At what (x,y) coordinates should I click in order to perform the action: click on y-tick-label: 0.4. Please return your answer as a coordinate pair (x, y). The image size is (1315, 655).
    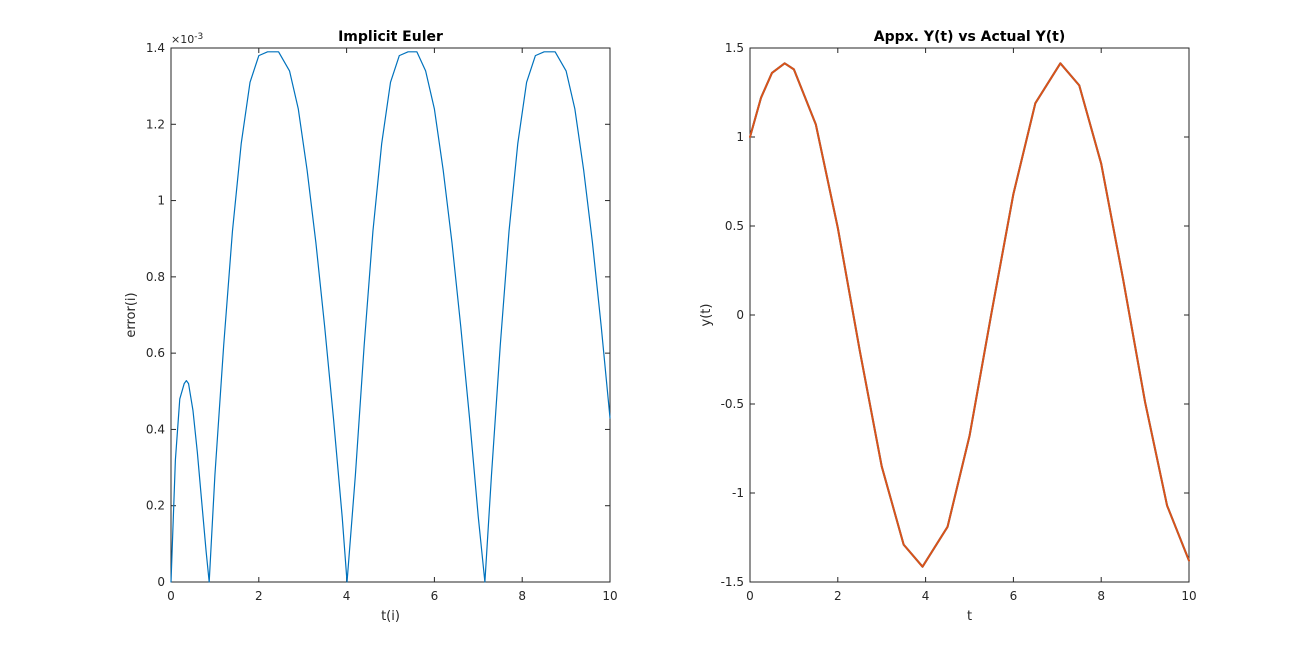
    Looking at the image, I should click on (155, 429).